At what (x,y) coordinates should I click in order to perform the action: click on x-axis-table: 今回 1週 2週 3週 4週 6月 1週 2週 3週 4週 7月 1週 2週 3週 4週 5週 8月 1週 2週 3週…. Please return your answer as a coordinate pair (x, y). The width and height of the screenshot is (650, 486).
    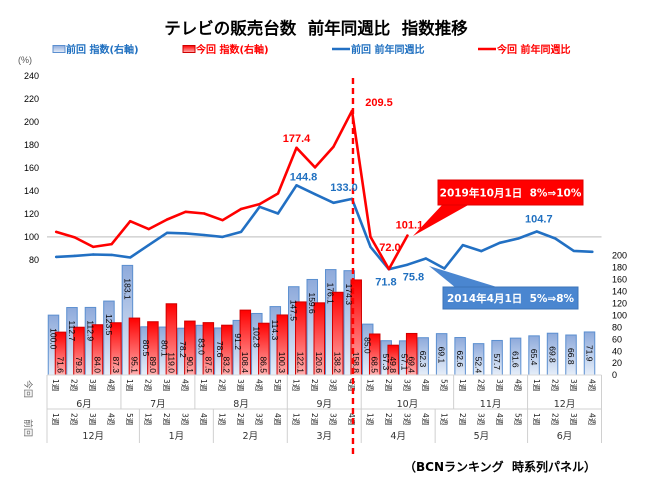
    Looking at the image, I should click on (312, 408).